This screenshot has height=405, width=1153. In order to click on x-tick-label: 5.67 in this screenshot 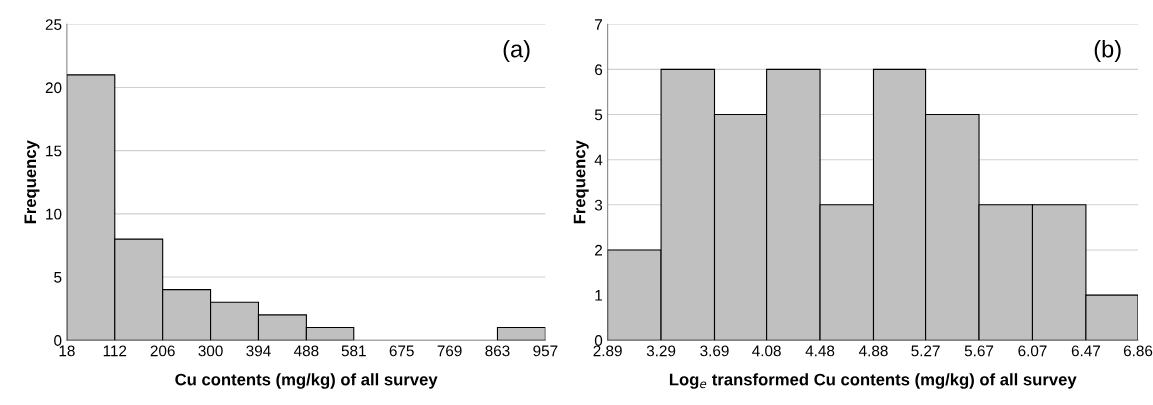, I will do `click(979, 351)`.